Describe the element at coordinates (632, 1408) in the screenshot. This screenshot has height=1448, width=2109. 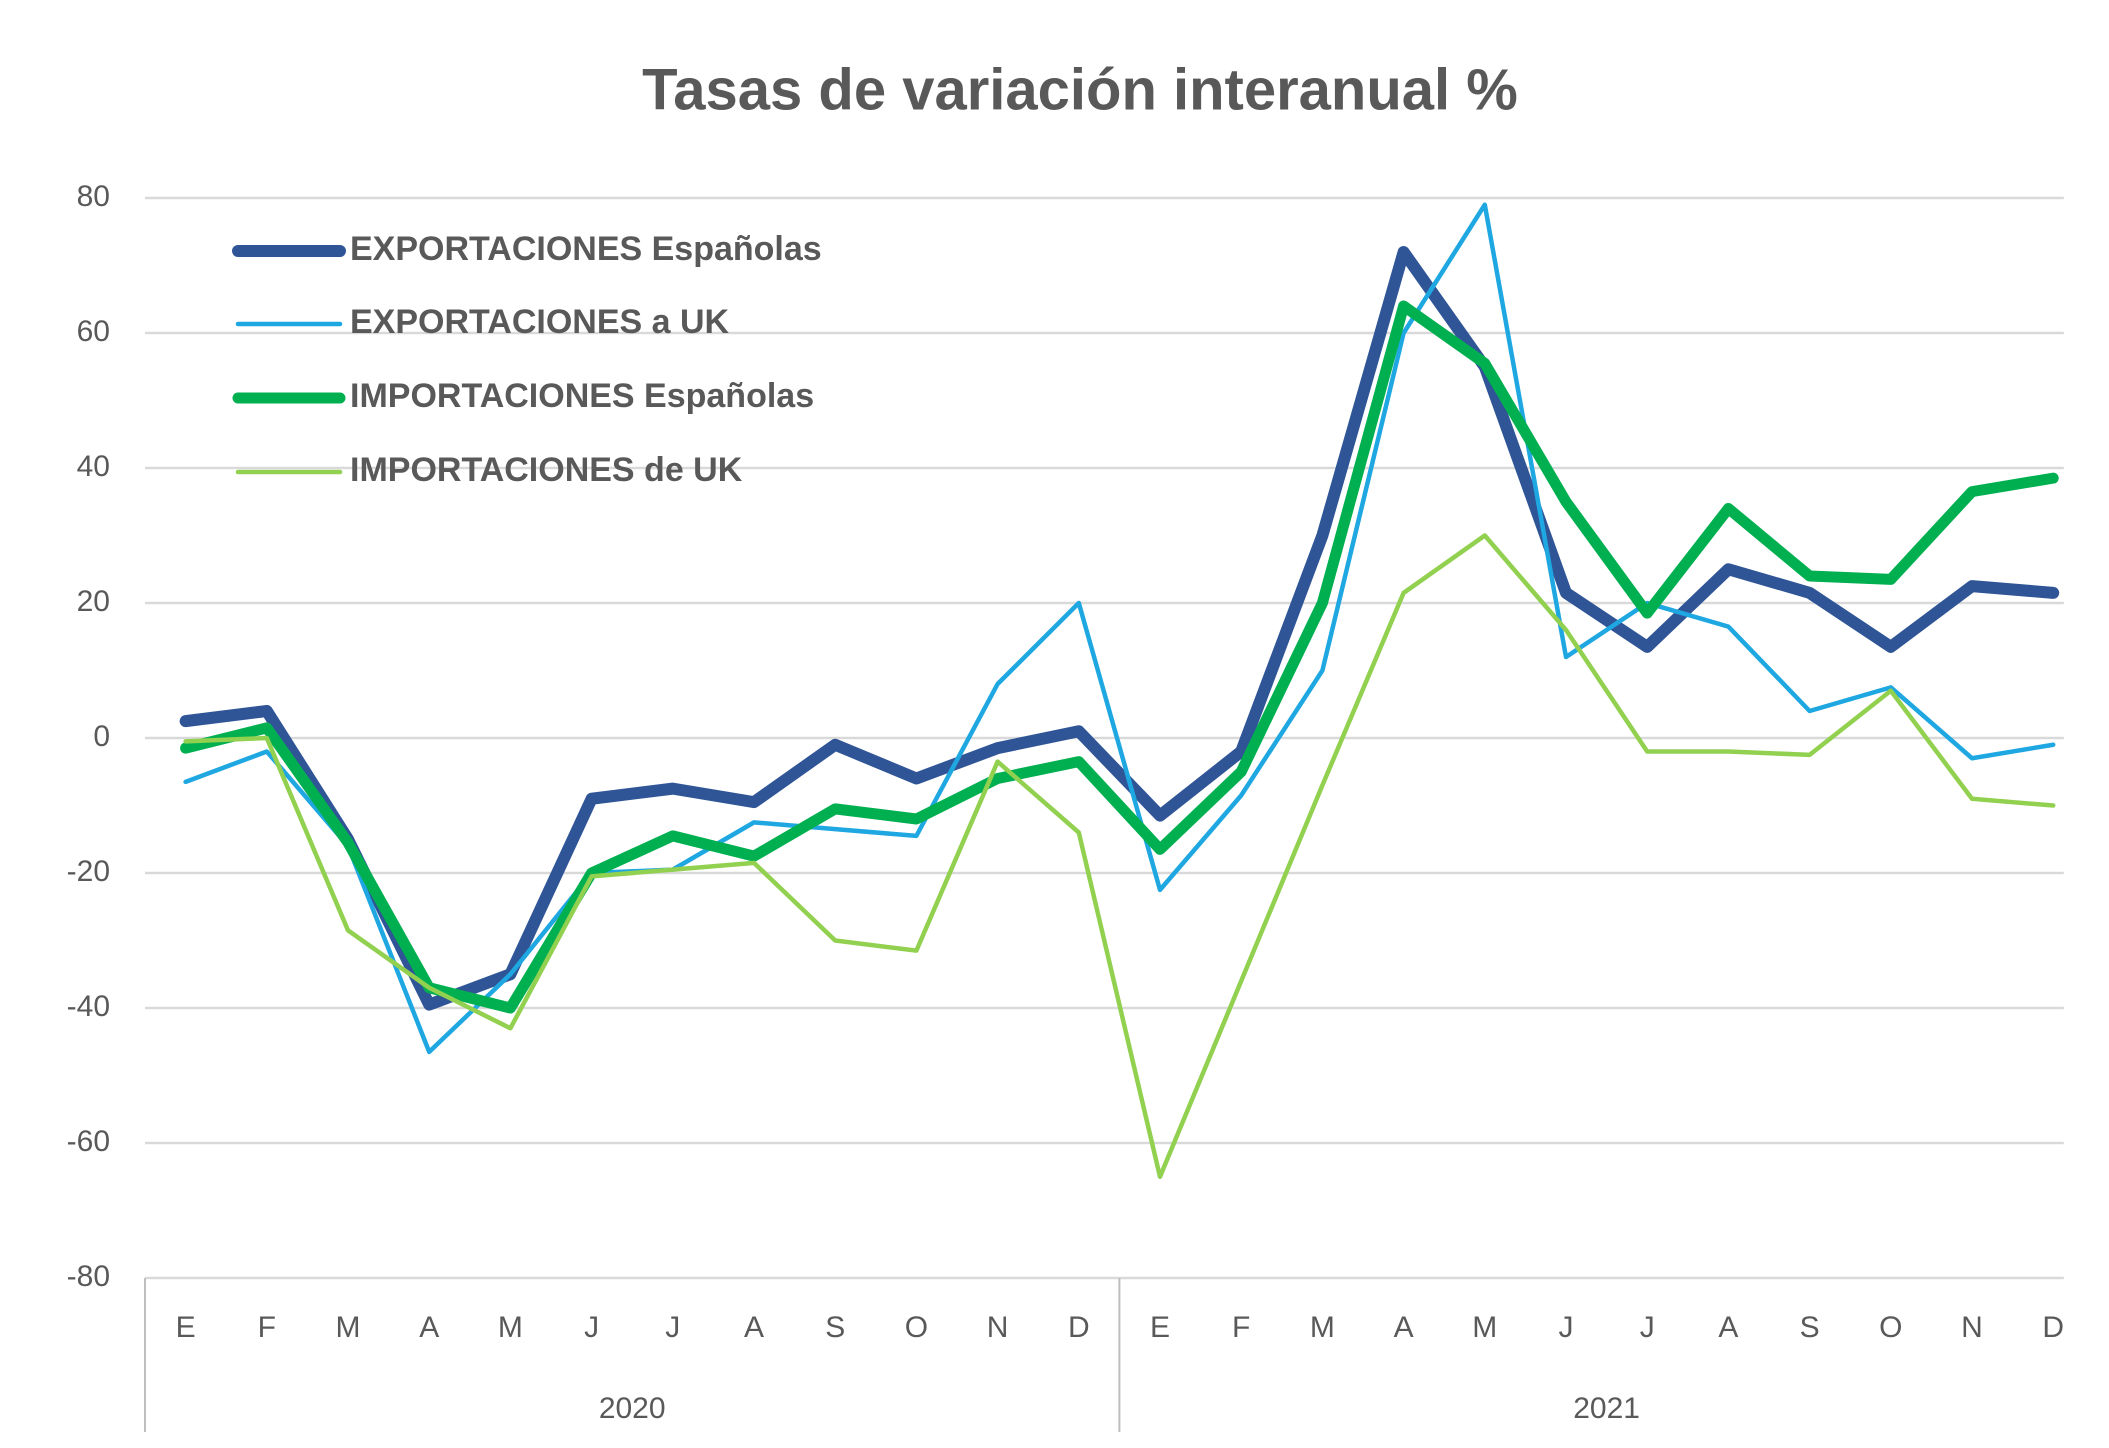
I see `year-label: 2020` at that location.